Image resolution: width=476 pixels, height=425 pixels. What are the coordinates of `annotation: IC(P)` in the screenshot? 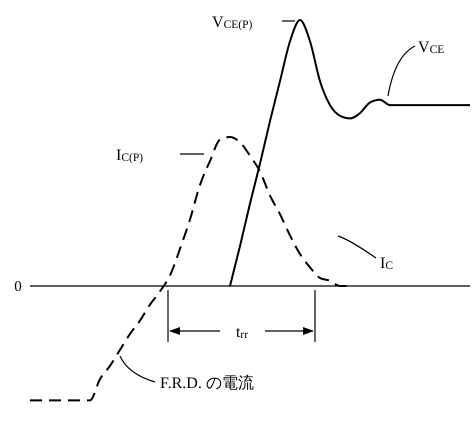 It's located at (130, 155).